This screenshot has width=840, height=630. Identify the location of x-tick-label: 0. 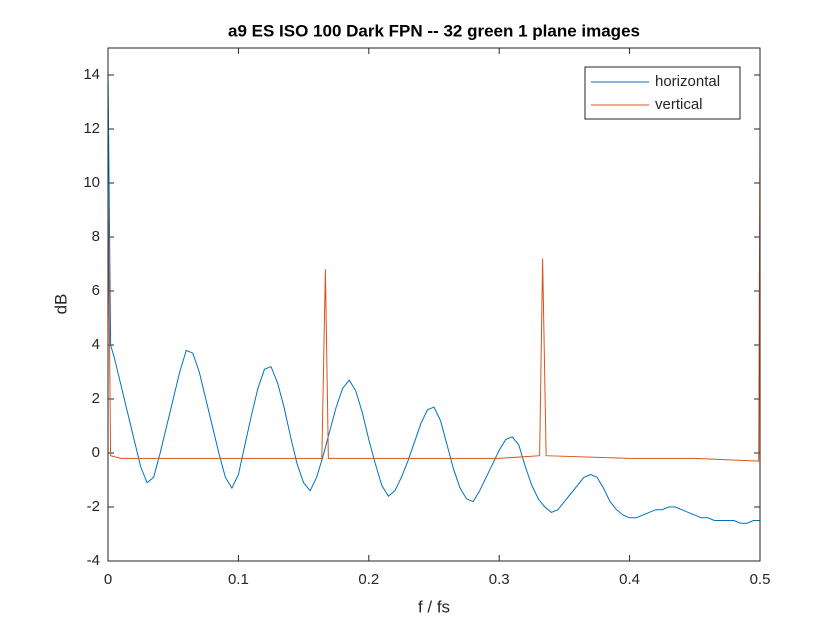
(108, 579).